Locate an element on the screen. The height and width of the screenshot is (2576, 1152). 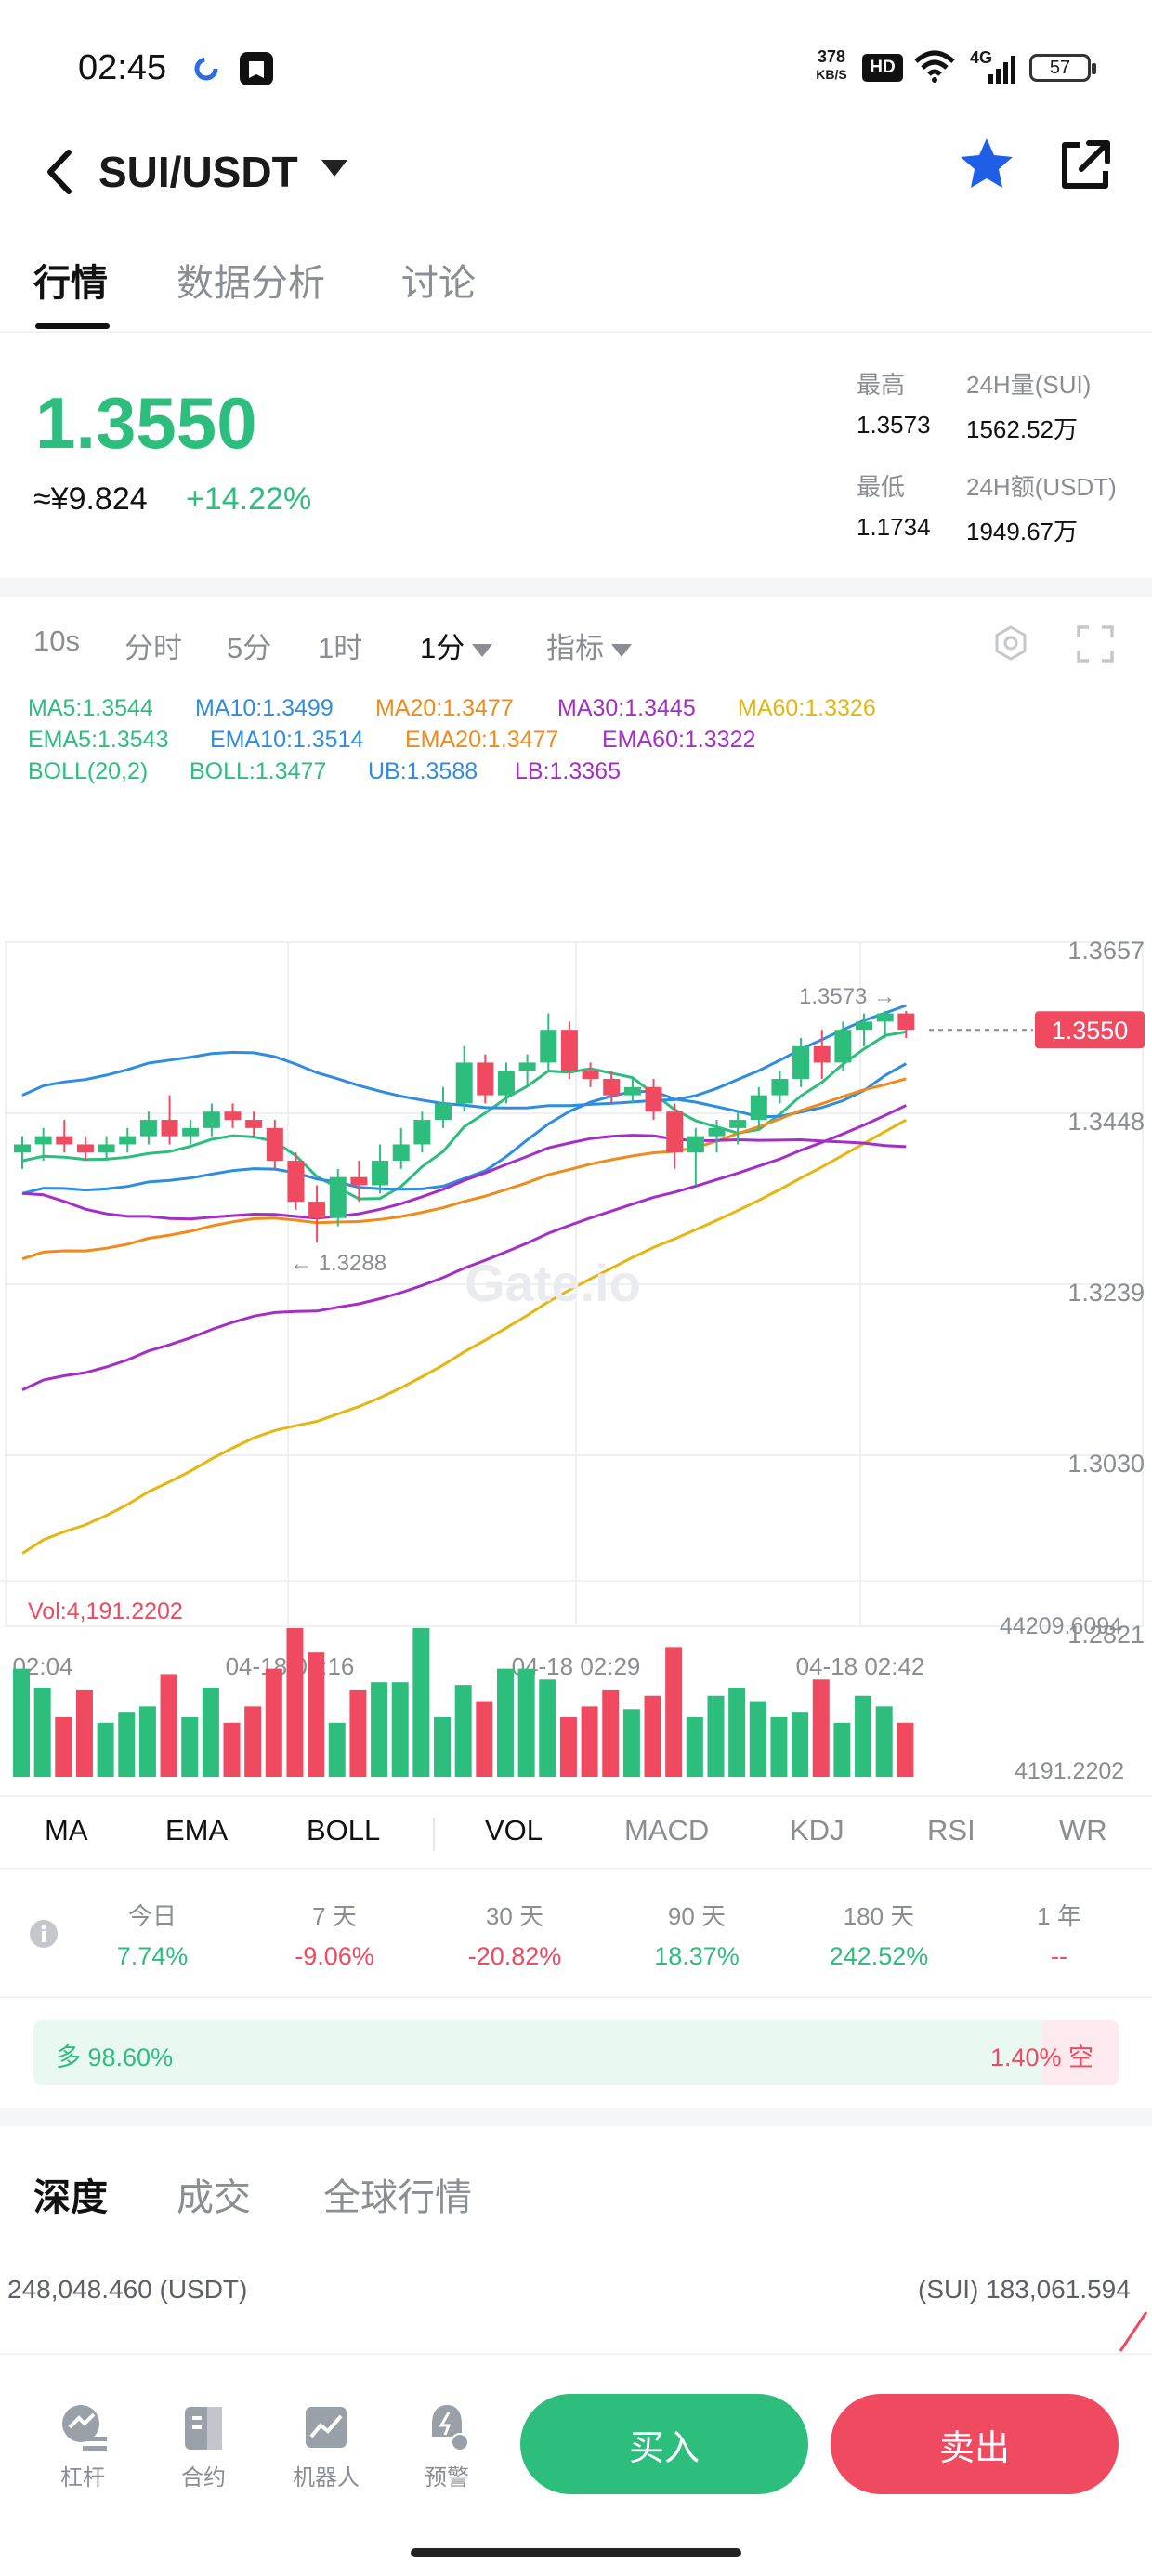
y-tick-label: 1.3239 is located at coordinates (1106, 1293).